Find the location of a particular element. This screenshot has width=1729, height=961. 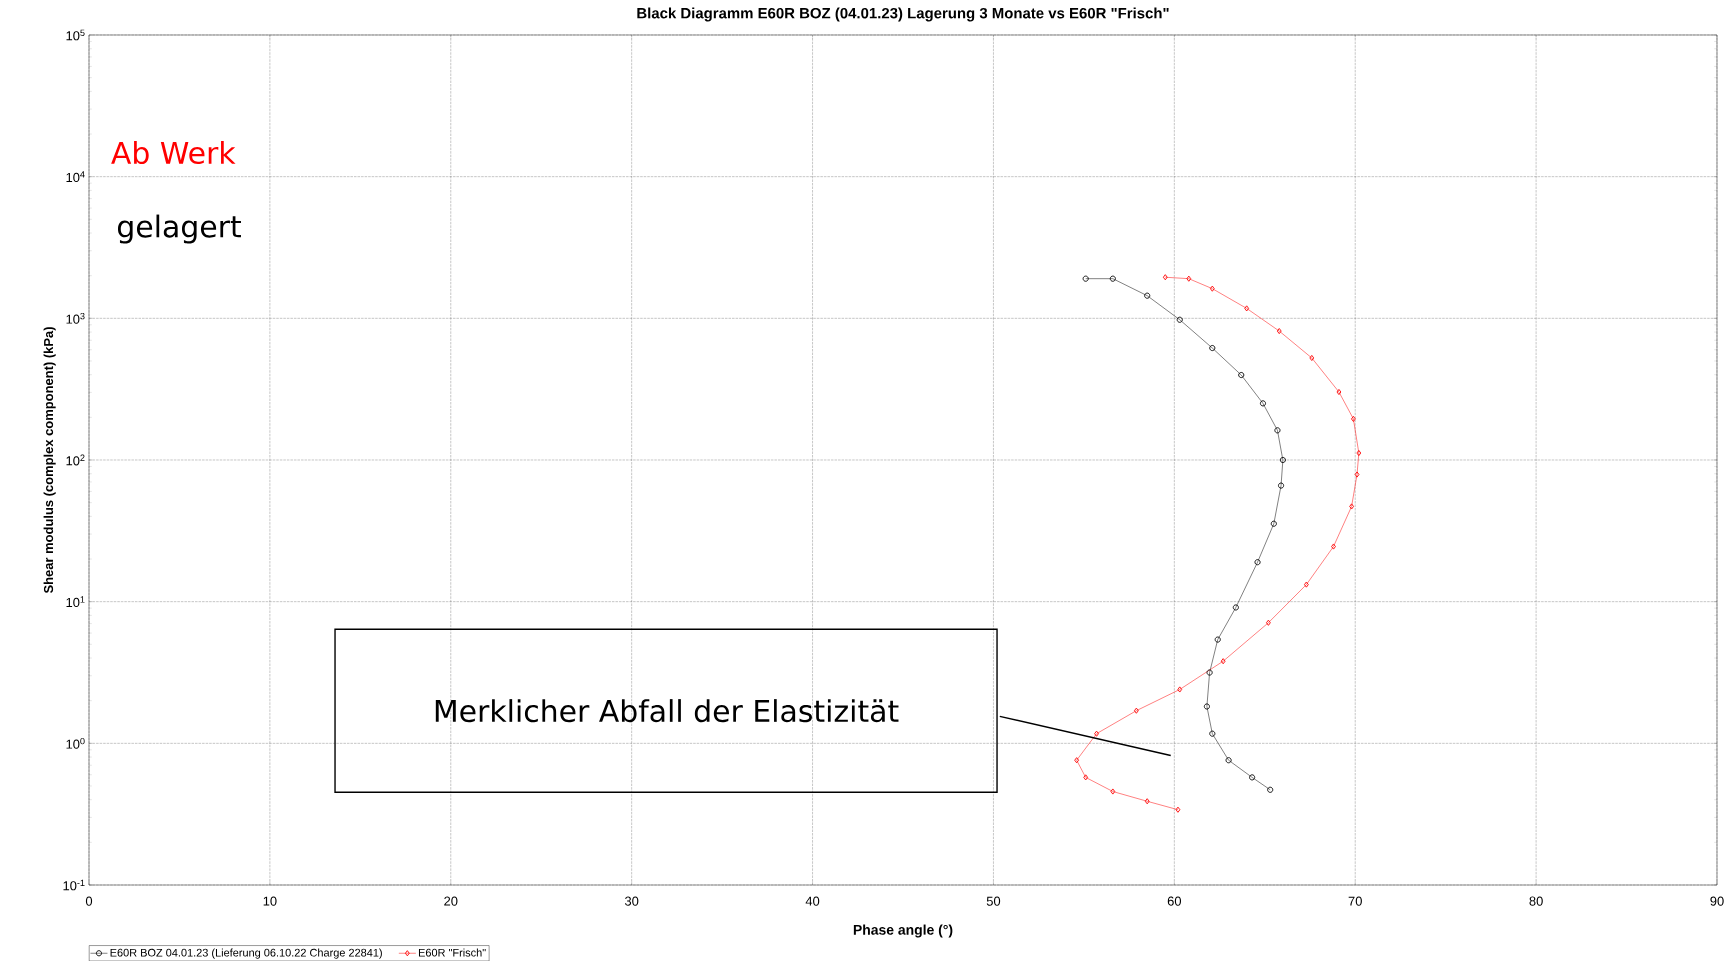

x-tick-label: 30 is located at coordinates (631, 901).